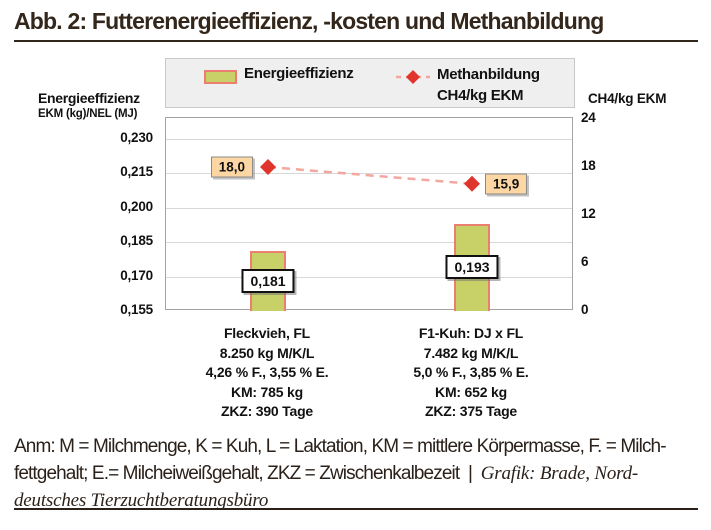  I want to click on category-label-line: Fleckvieh, FL, so click(267, 333).